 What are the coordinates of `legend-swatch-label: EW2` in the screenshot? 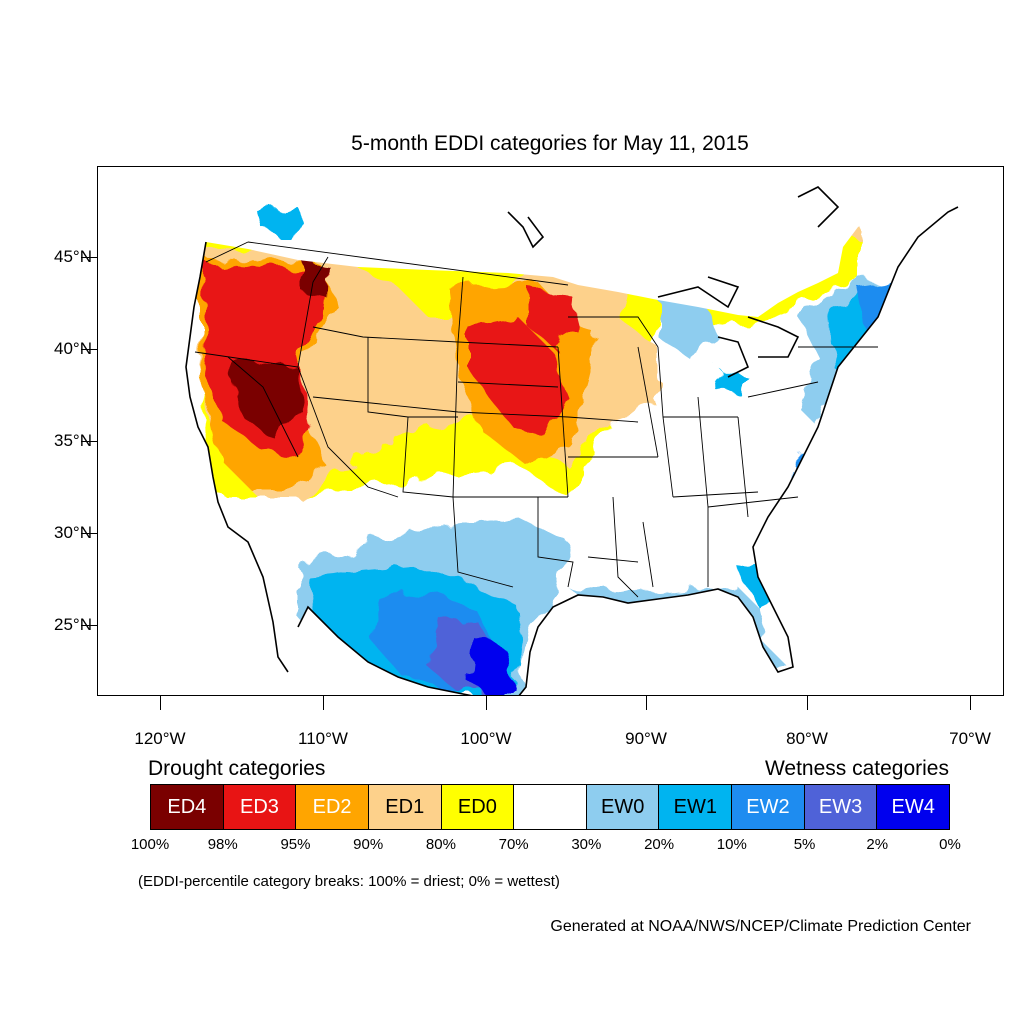 It's located at (768, 806).